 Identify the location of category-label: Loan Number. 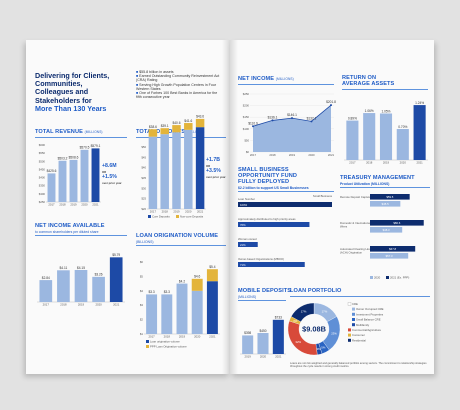
(246, 199).